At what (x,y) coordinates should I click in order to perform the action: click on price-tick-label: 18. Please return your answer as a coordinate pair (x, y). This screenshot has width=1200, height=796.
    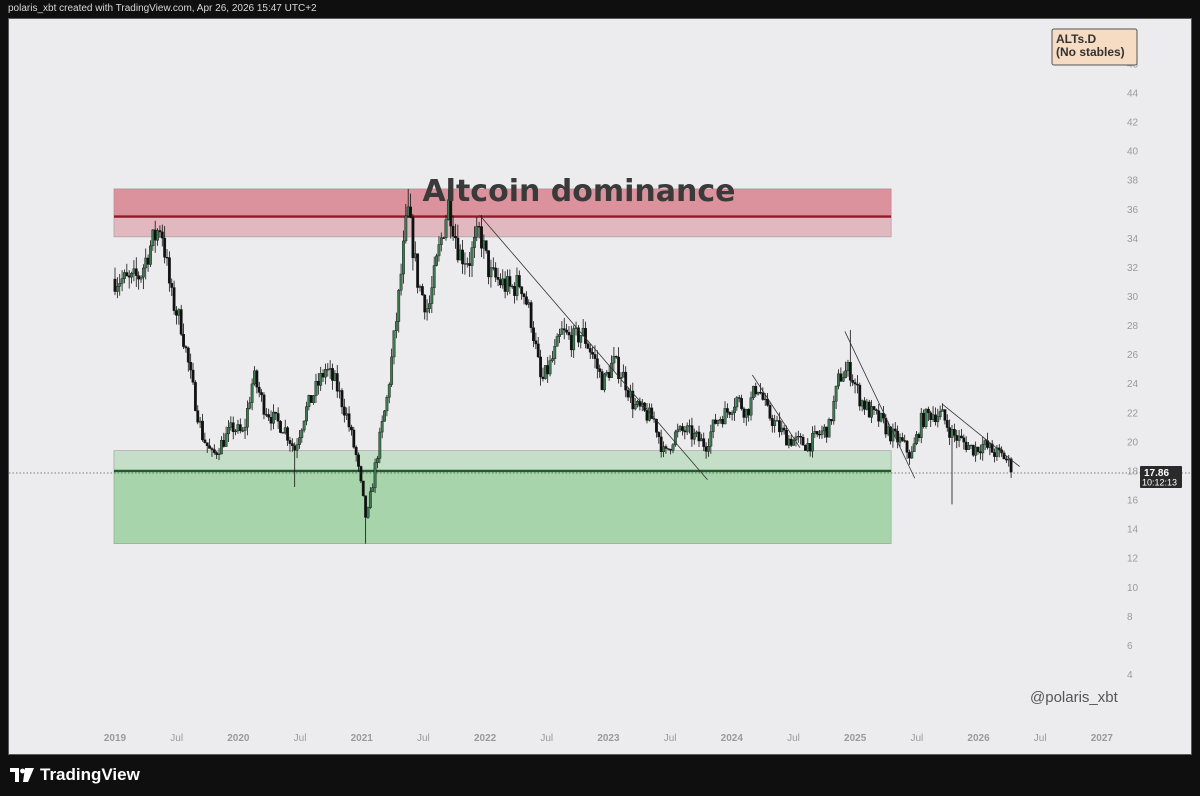
    Looking at the image, I should click on (1133, 471).